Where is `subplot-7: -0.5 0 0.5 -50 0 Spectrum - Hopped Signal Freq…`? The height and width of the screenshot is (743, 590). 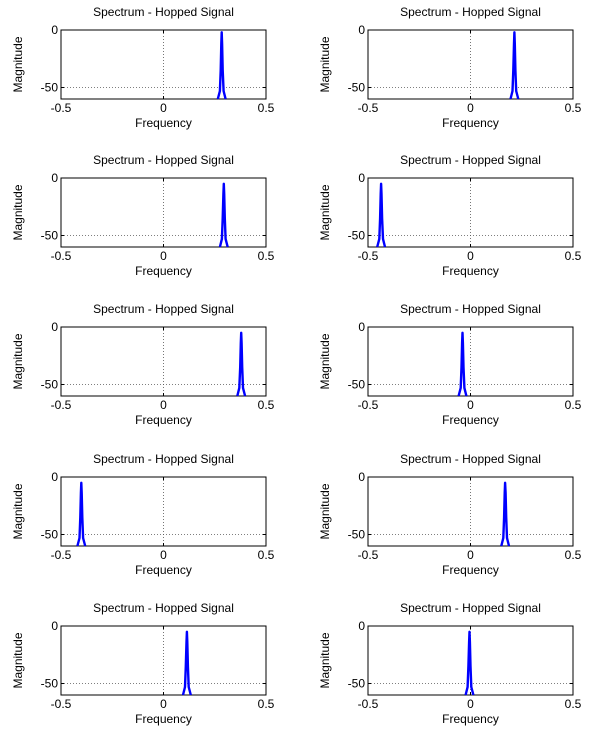
subplot-7: -0.5 0 0.5 -50 0 Spectrum - Hopped Signal Freq… is located at coordinates (143, 514).